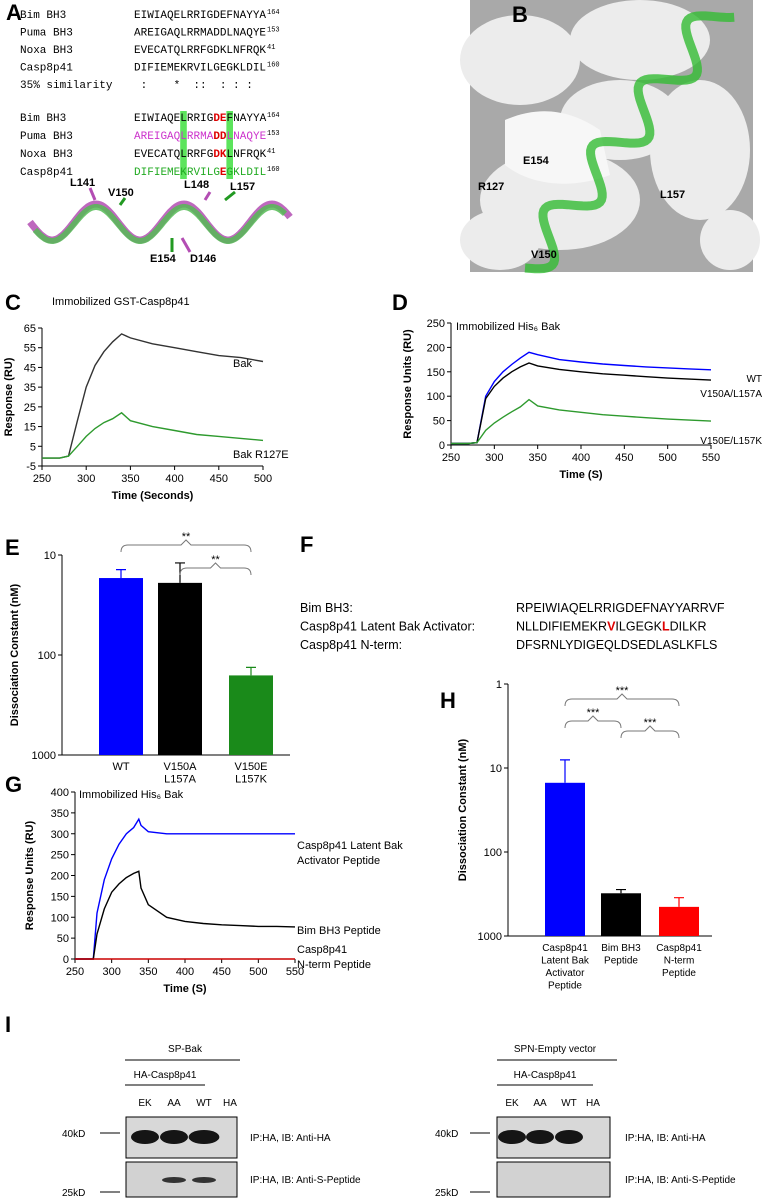 This screenshot has height=1199, width=765. What do you see at coordinates (334, 957) in the screenshot?
I see `series-label: Casp8p41 N-term Peptide` at bounding box center [334, 957].